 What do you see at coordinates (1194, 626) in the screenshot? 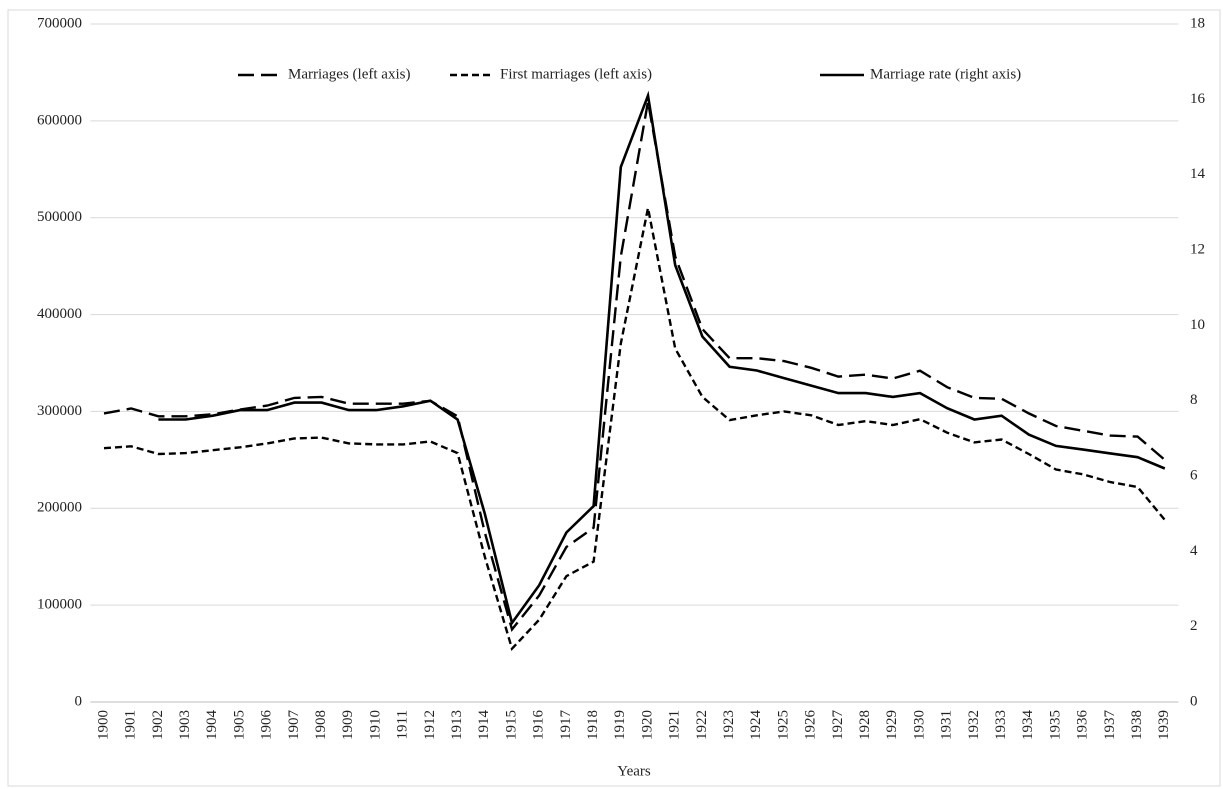
I see `y2-tick-label: 2` at bounding box center [1194, 626].